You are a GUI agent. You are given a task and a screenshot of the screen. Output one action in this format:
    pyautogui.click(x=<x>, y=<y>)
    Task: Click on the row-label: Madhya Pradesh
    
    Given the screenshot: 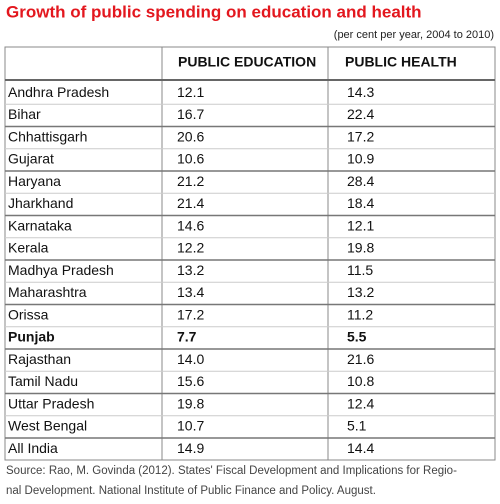 What is the action you would take?
    pyautogui.click(x=61, y=270)
    